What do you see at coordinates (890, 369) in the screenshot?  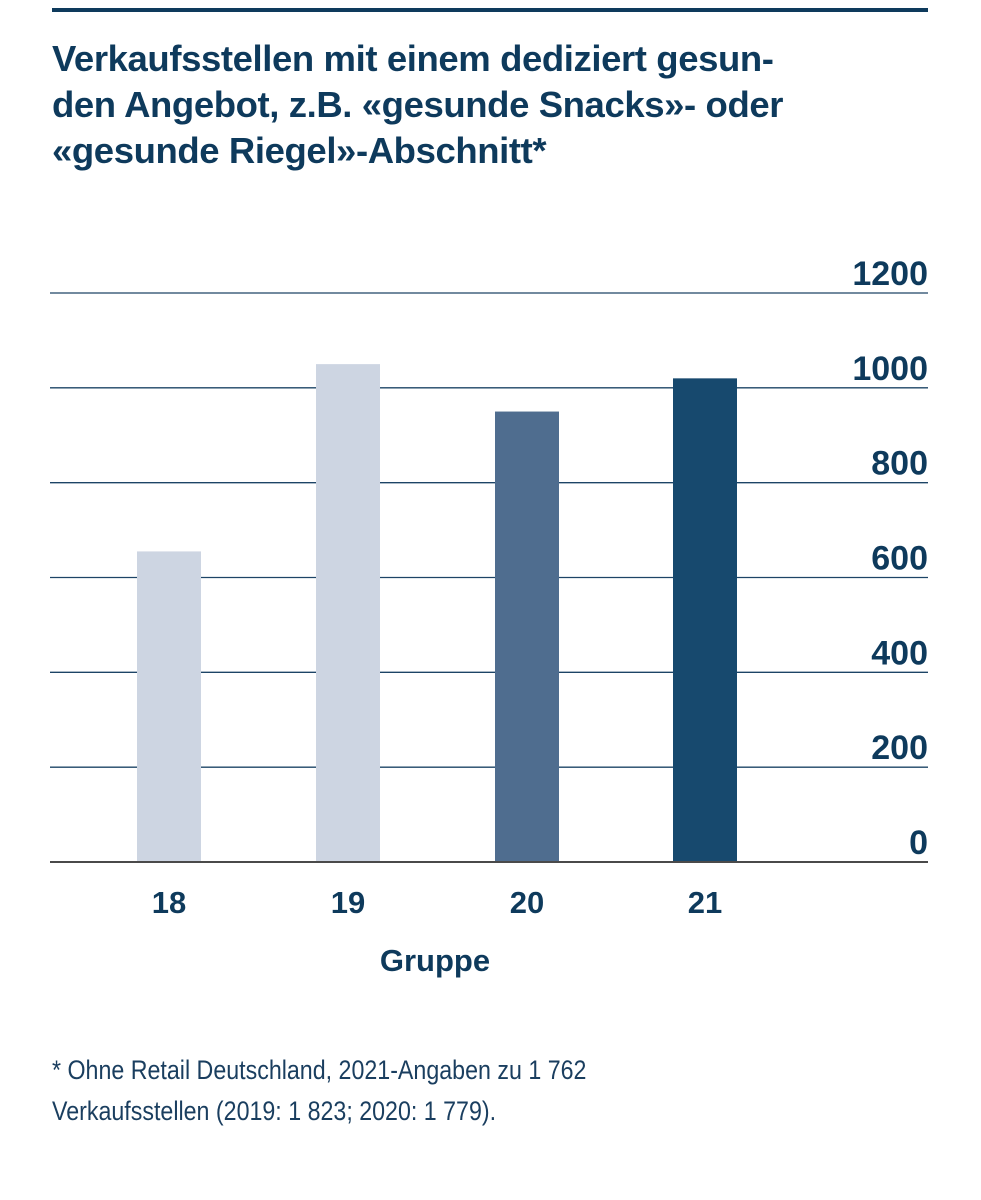 I see `y-tick-label: 1000` at bounding box center [890, 369].